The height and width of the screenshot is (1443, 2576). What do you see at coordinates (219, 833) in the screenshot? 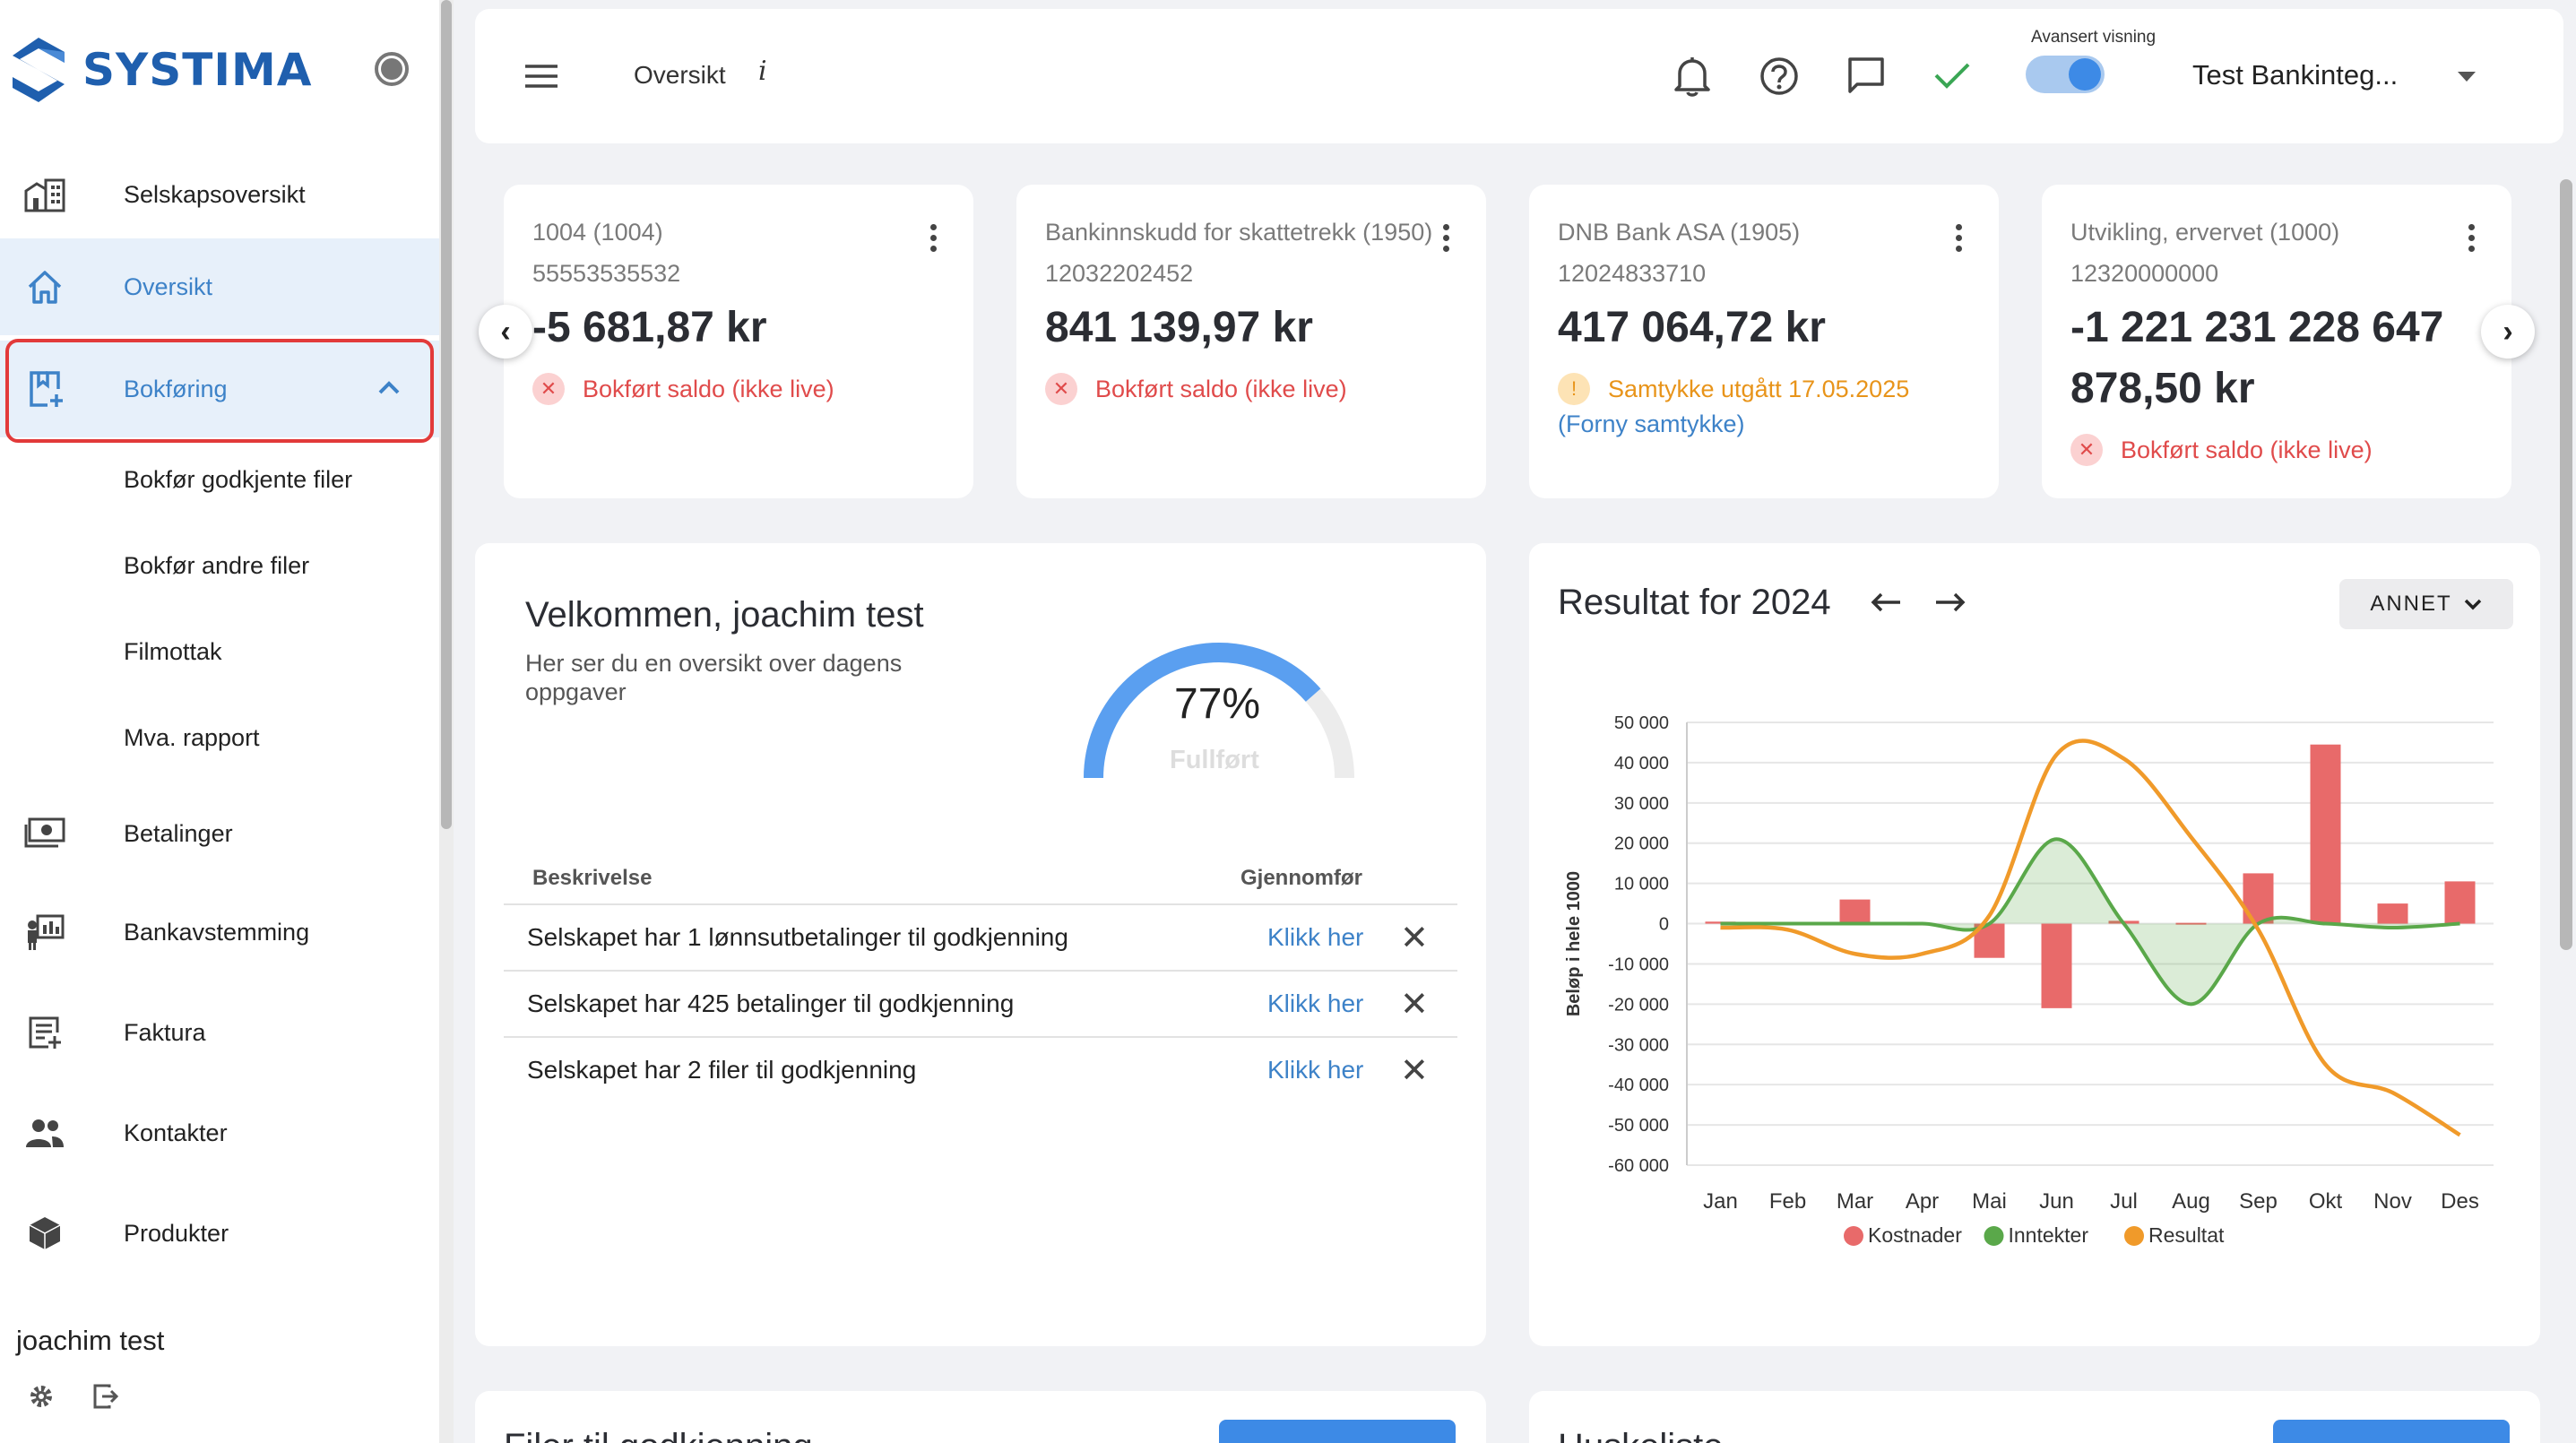
I see `sidebar-item-betalinger: Betalinger` at bounding box center [219, 833].